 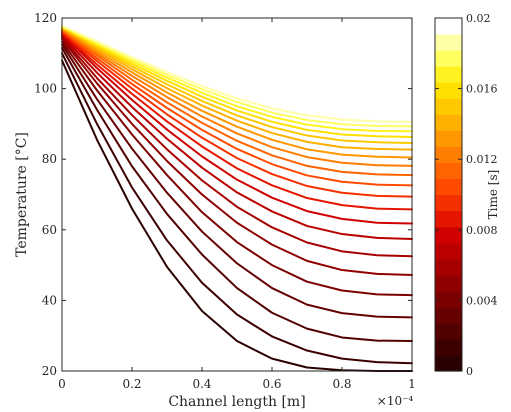 I want to click on colorbar-frame, so click(x=448, y=194).